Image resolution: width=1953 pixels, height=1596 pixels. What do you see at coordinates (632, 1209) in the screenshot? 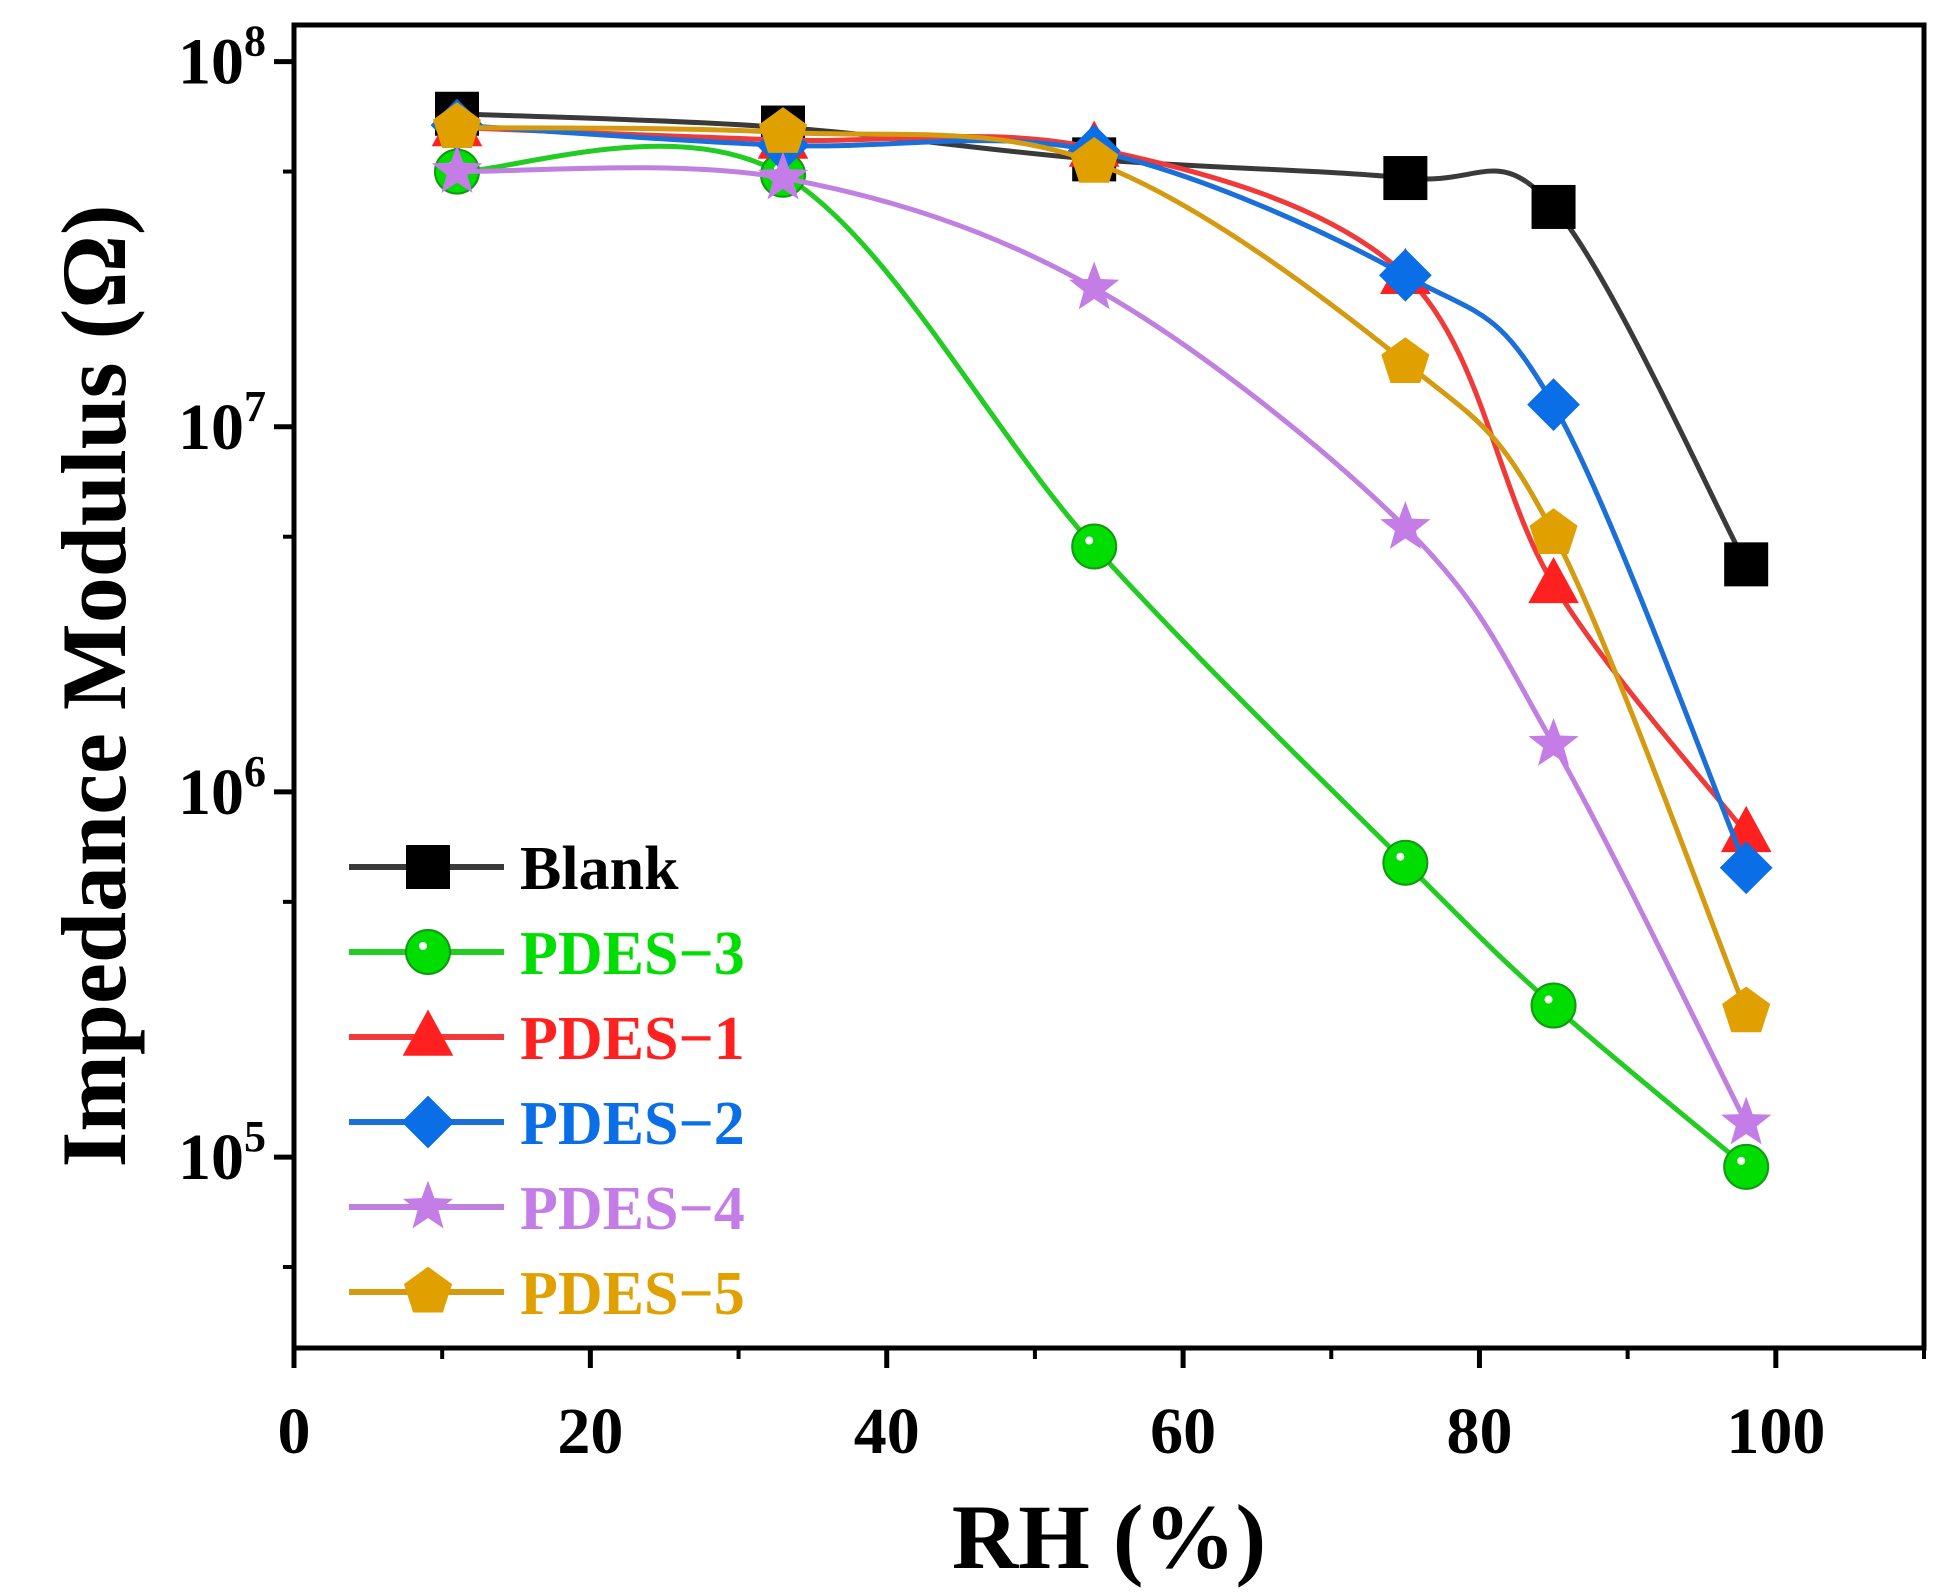
I see `legend-label: PDES−4` at bounding box center [632, 1209].